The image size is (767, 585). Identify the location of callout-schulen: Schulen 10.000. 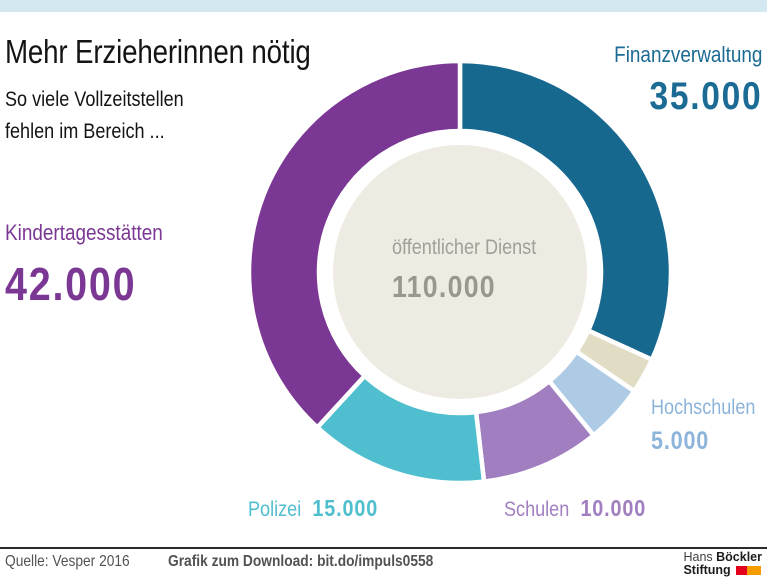
(575, 508).